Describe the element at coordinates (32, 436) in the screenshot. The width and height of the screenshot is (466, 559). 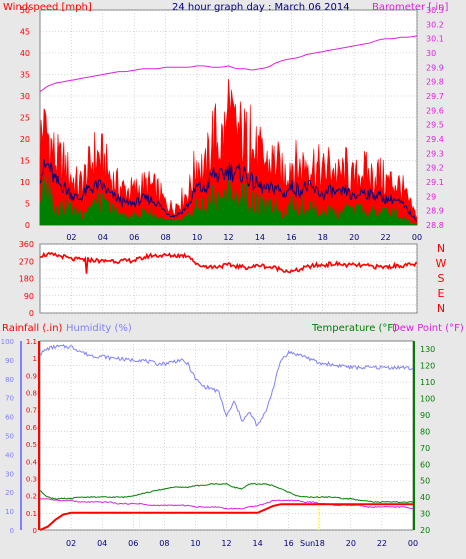
I see `rainfall-tick-labels: 0 0.1 0.2 0.3 0.4 0.5 0.6 0.7 0.8 0.9 1 1.1` at that location.